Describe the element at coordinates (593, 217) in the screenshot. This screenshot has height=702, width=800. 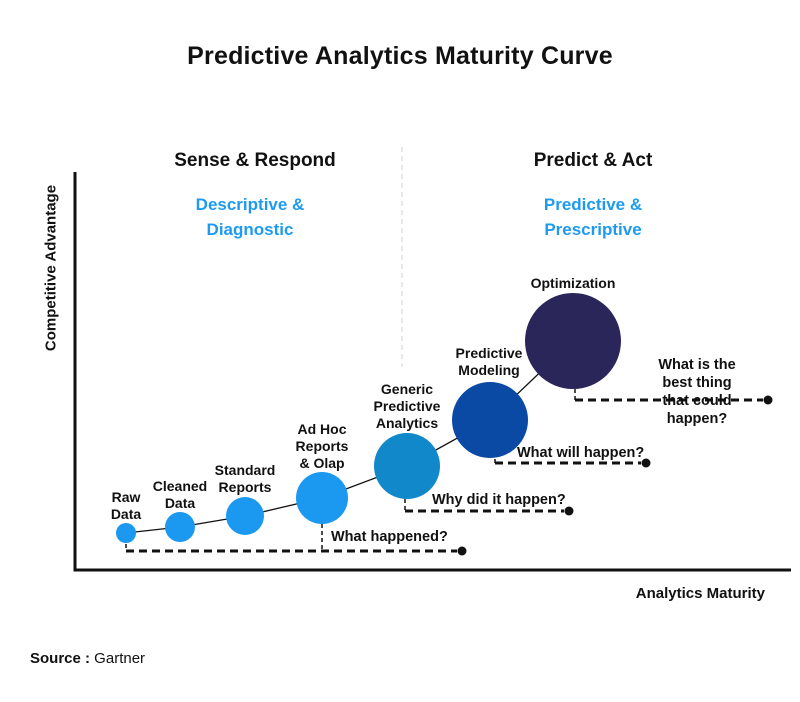
I see `right-section-subheading: Predictive & Prescriptive` at that location.